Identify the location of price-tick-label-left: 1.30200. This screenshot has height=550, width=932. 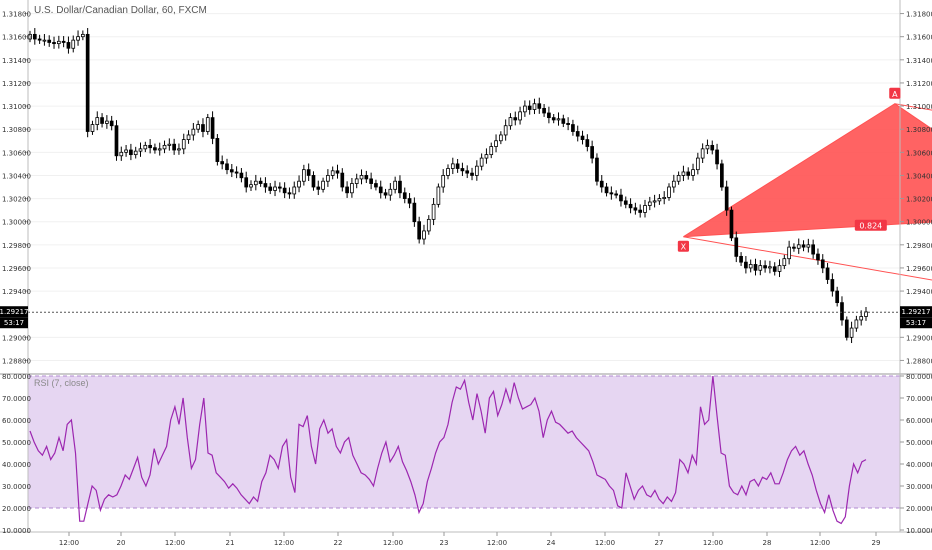
(16, 200).